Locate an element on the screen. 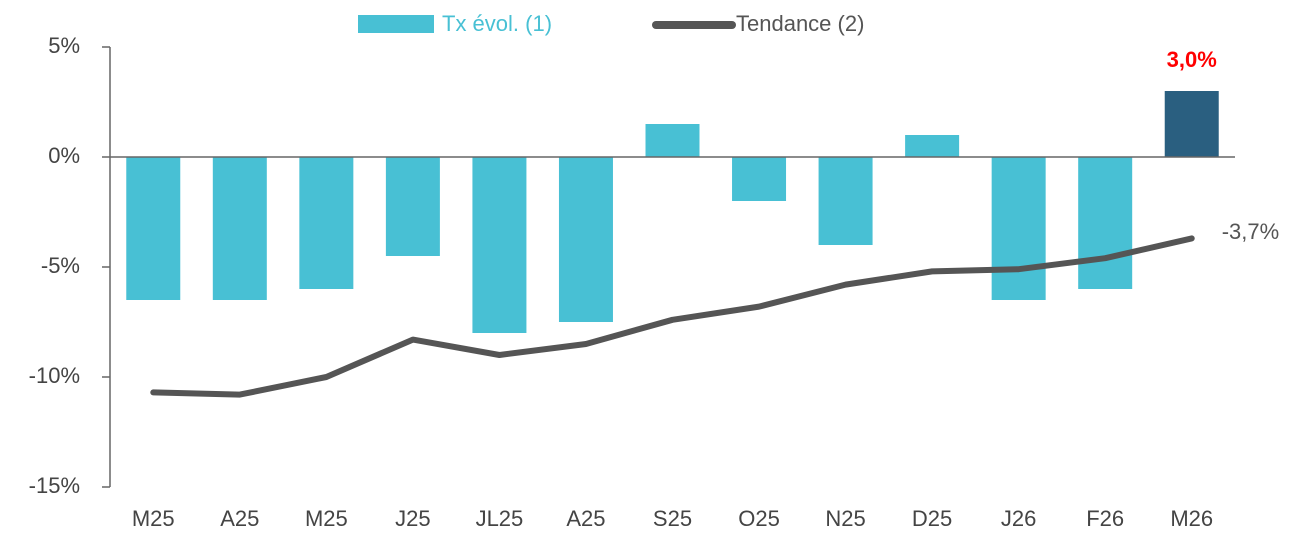 The image size is (1289, 538). y-tick-label: 5% is located at coordinates (64, 45).